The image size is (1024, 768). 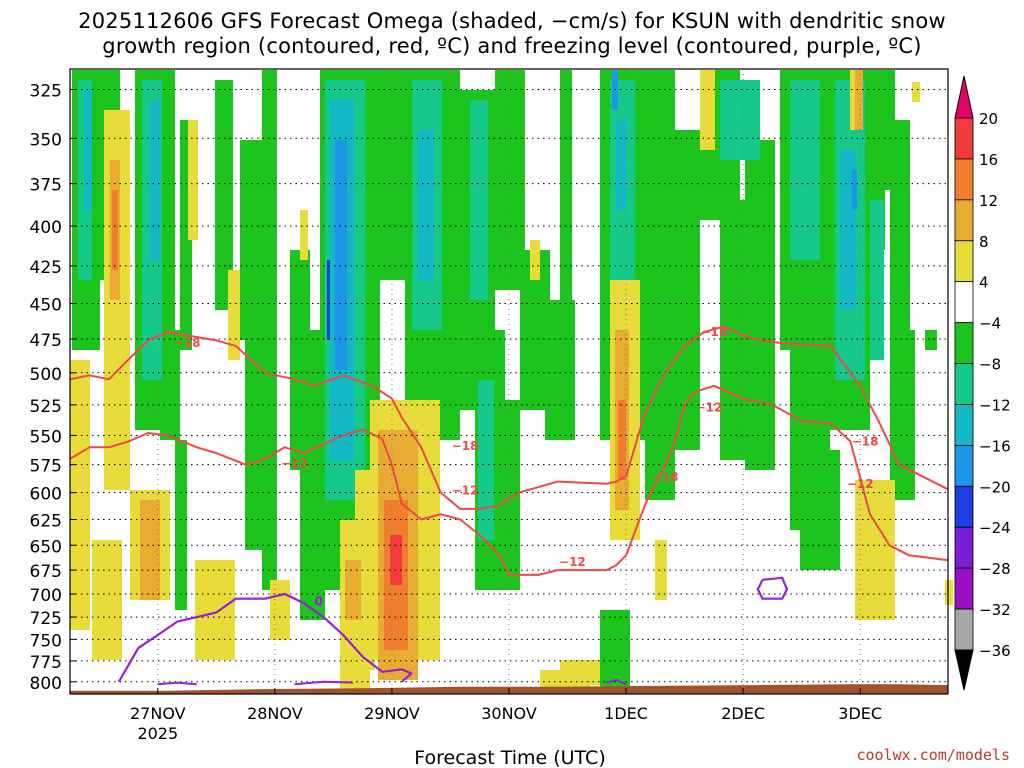 I want to click on x-tick-sublabel: 2025, so click(x=157, y=733).